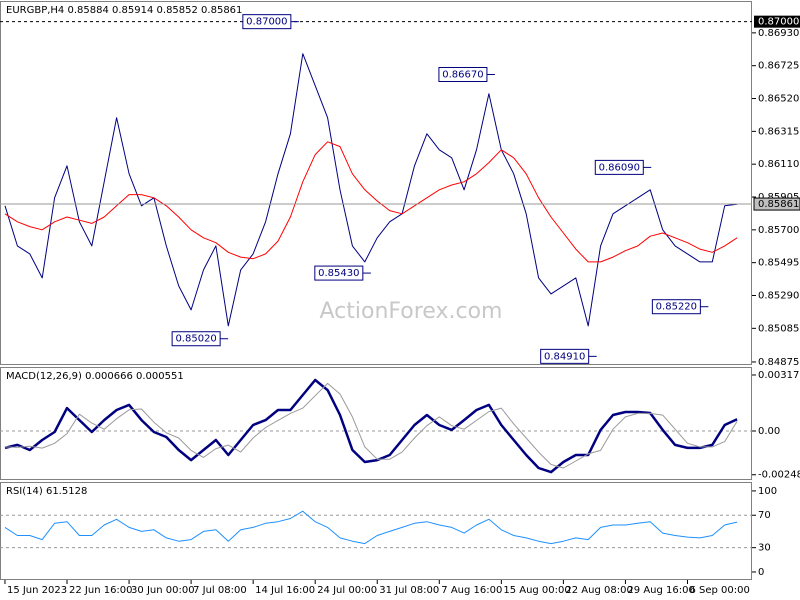 The width and height of the screenshot is (800, 600). What do you see at coordinates (761, 572) in the screenshot?
I see `y-tick-label: 0` at bounding box center [761, 572].